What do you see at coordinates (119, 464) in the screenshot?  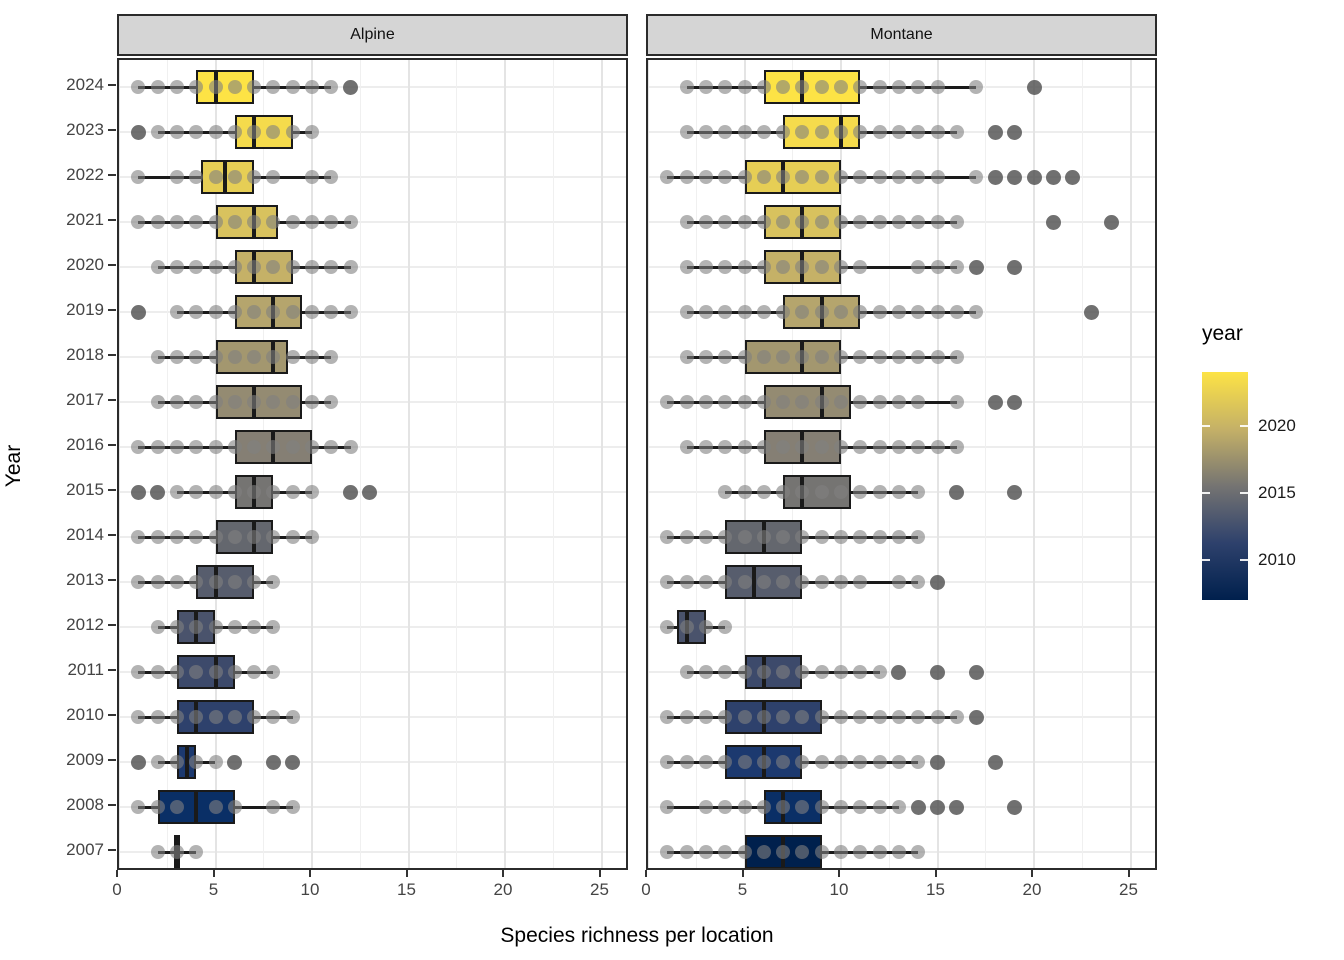 I see `gridline-major` at bounding box center [119, 464].